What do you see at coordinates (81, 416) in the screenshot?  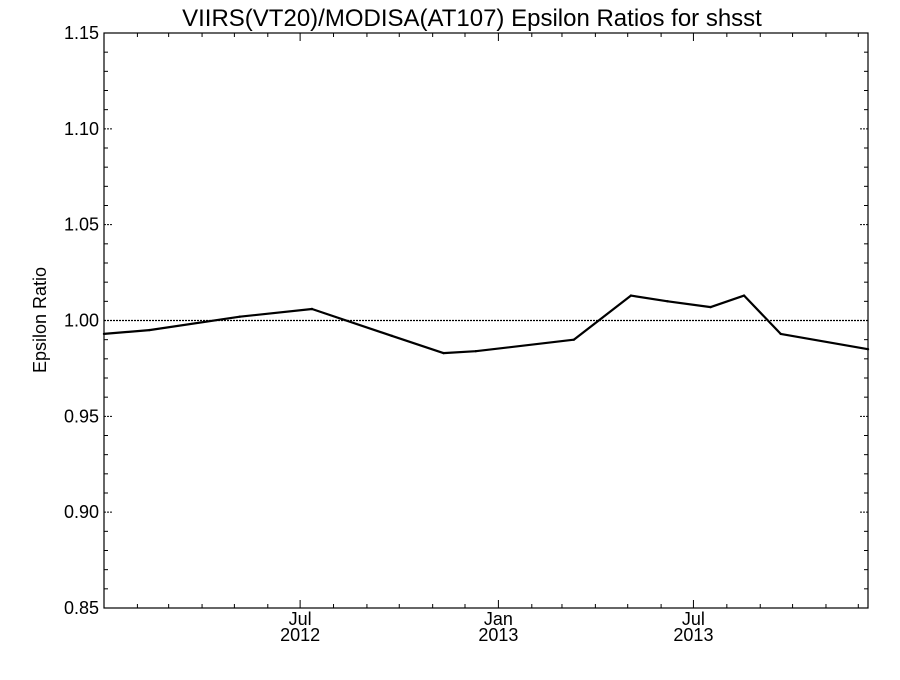 I see `y-tick-label: 0.95` at bounding box center [81, 416].